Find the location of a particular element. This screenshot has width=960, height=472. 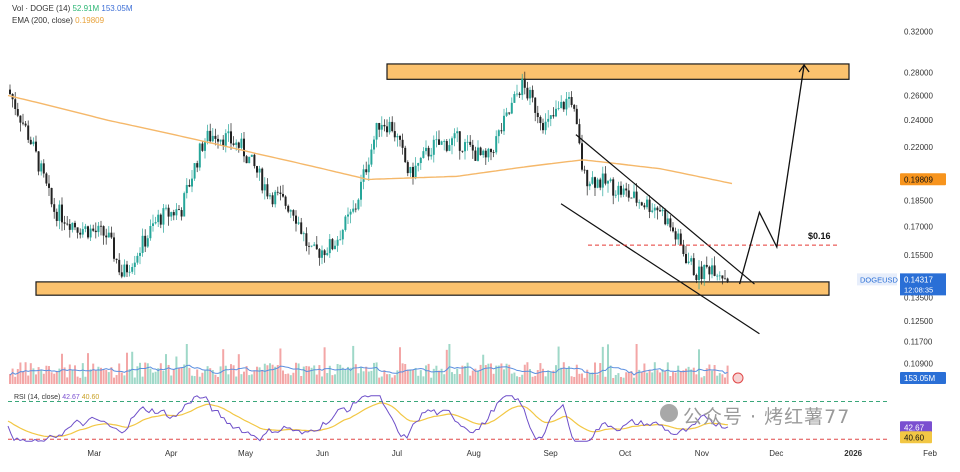

ema-legend-label: EMA (200, close) is located at coordinates (42, 20).